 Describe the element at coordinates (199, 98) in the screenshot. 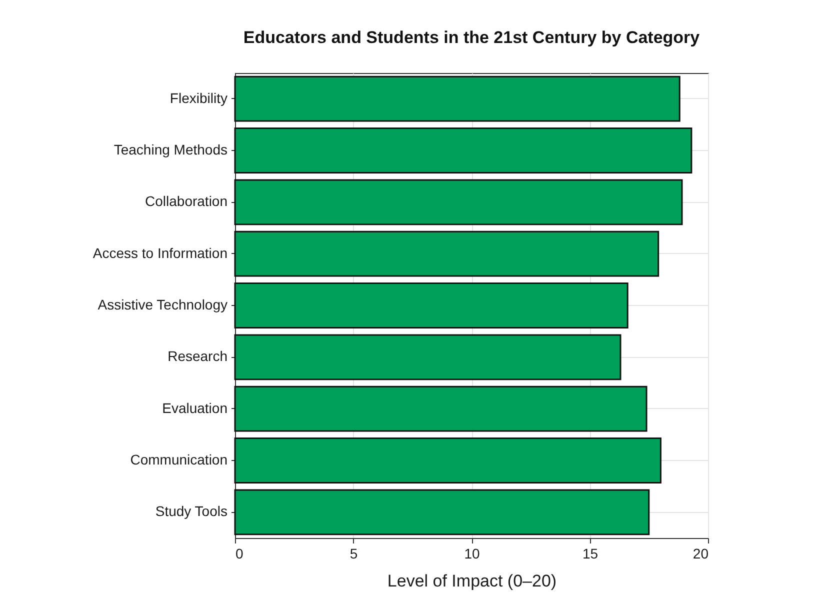

I see `y-tick-label: Flexibility` at that location.